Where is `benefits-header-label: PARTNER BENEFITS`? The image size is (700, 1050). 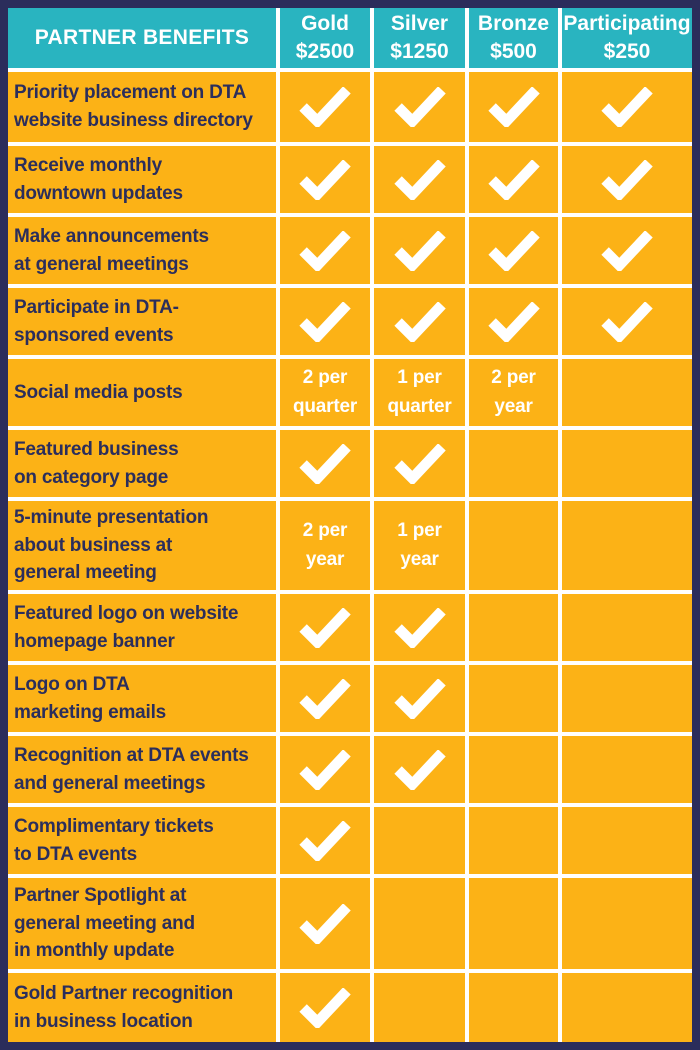
benefits-header-label: PARTNER BENEFITS is located at coordinates (142, 37).